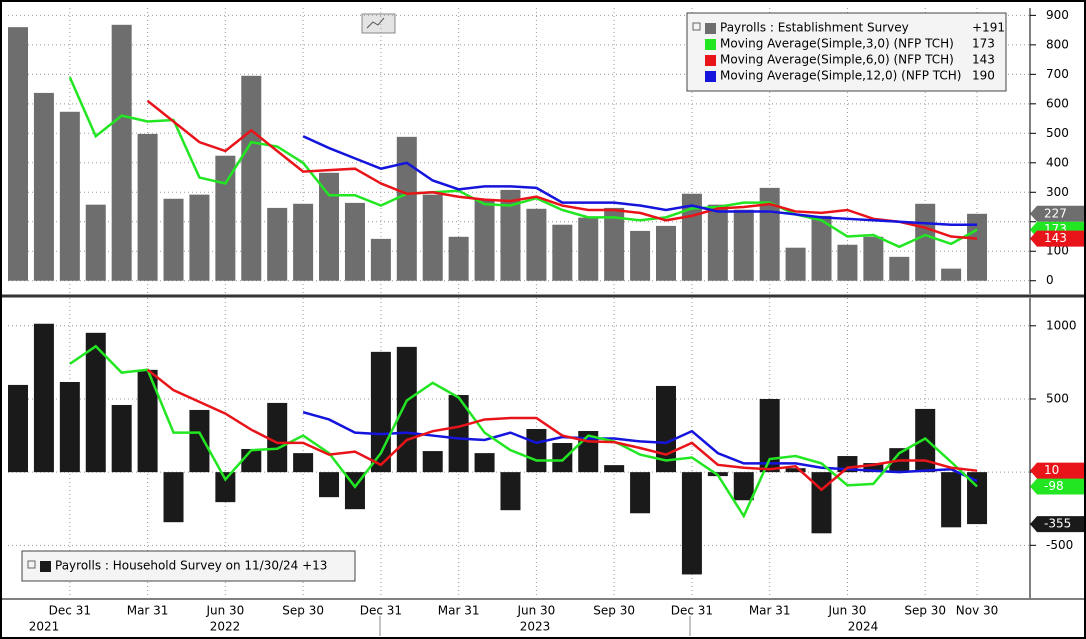 This screenshot has height=639, width=1086. I want to click on legend-value: 190, so click(983, 76).